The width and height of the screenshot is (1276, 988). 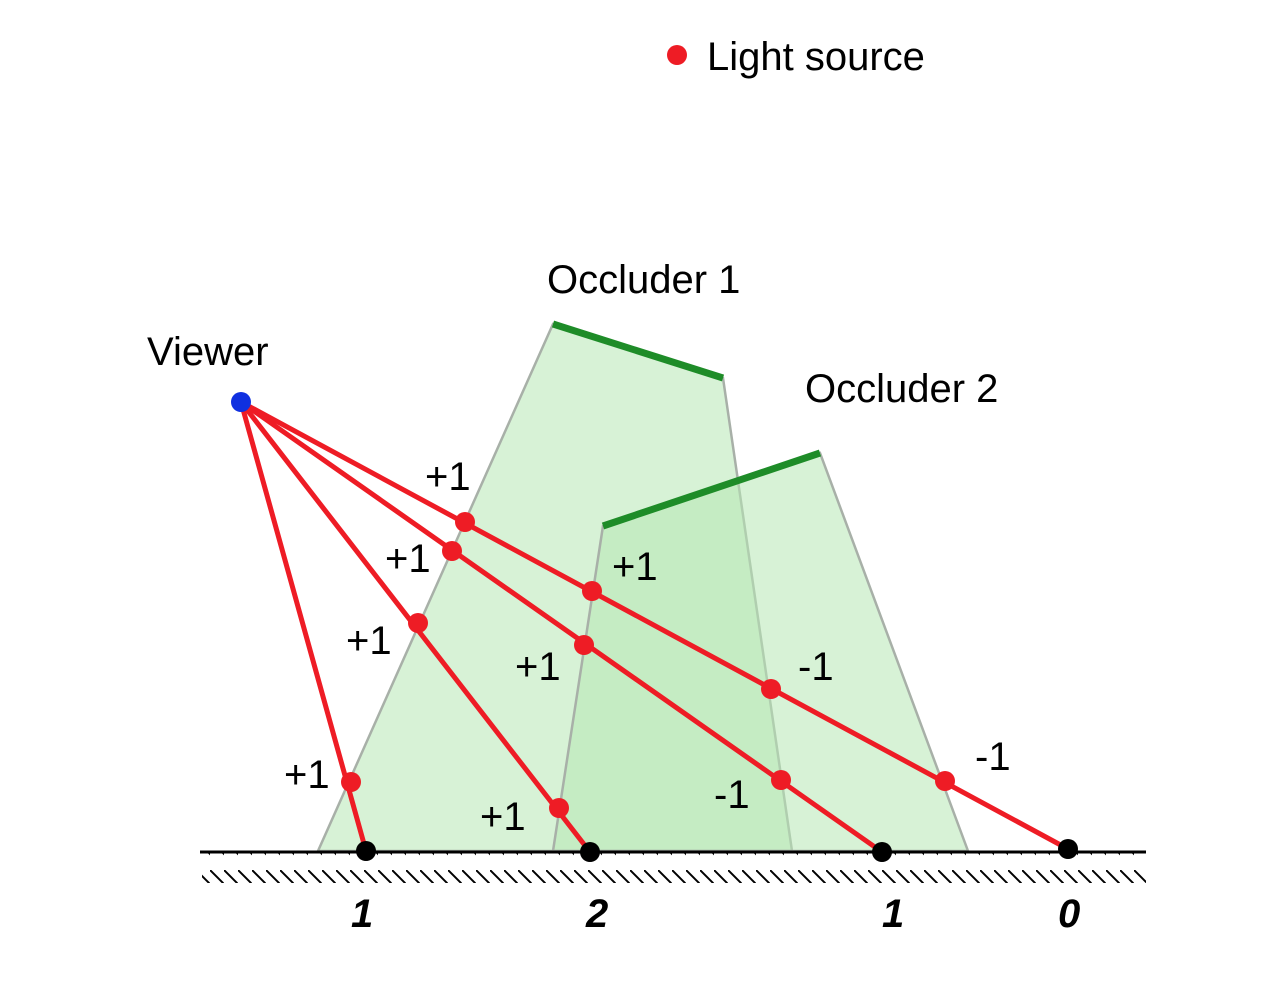 What do you see at coordinates (717, 850) in the screenshot?
I see `ground-points` at bounding box center [717, 850].